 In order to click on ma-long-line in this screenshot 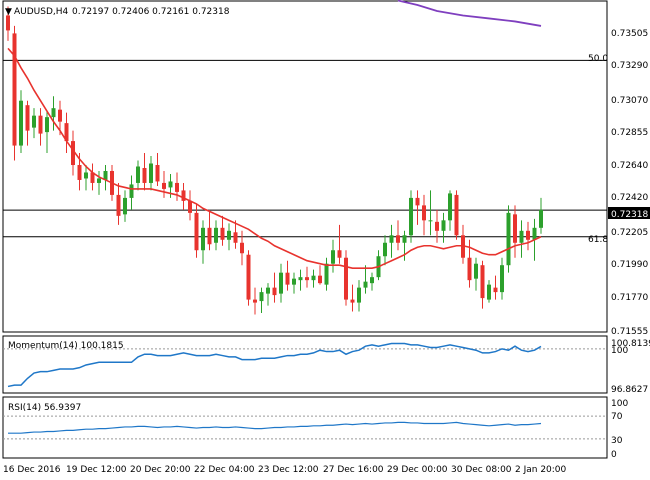, I will do `click(469, 13)`.